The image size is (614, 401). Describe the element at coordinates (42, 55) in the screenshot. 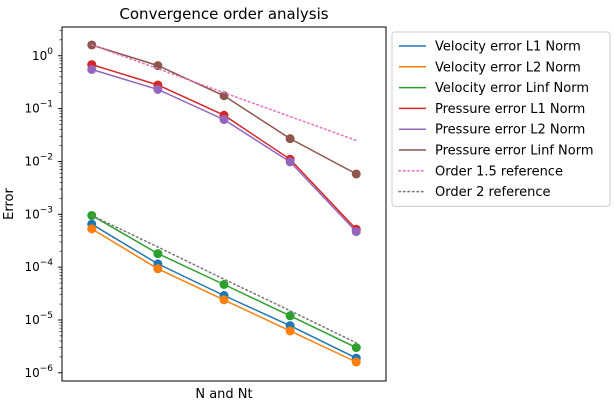

I see `y-tick-label: 10⁰` at that location.